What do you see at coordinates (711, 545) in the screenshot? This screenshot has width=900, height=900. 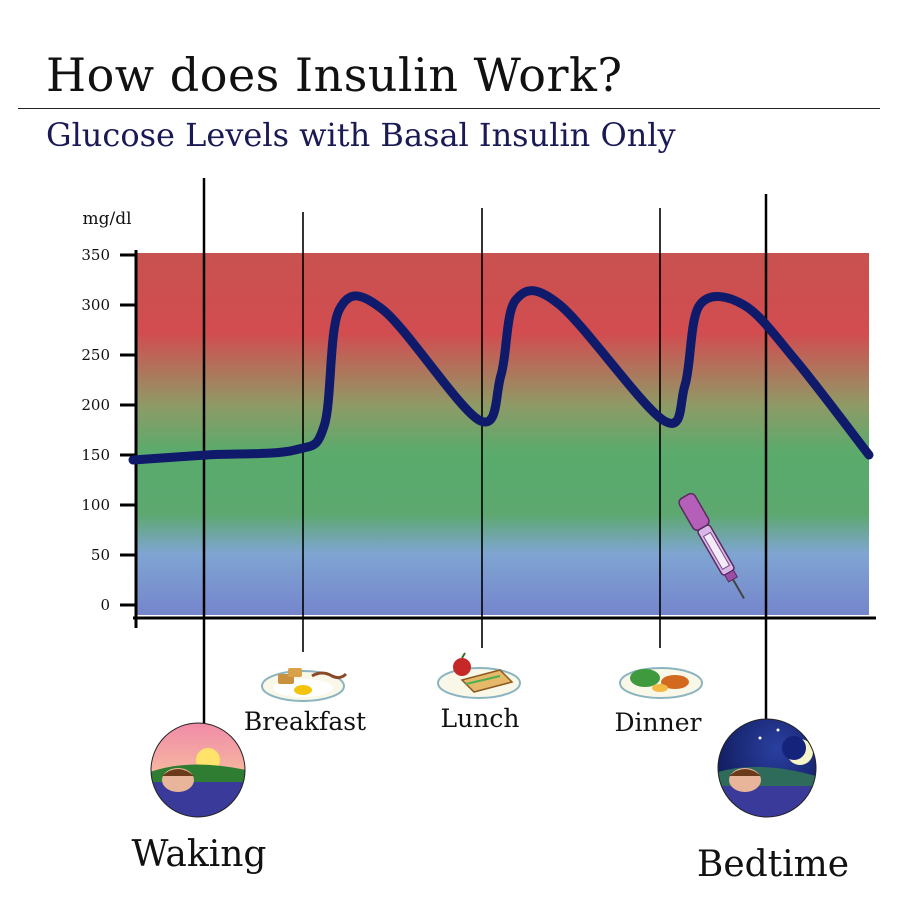 I see `insulin-pen-icon` at bounding box center [711, 545].